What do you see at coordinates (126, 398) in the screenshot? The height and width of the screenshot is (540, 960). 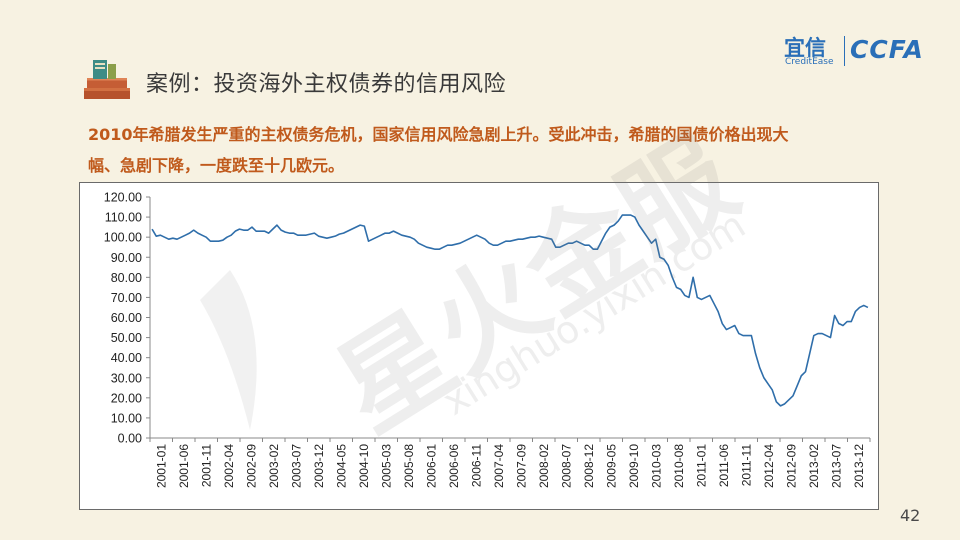 I see `y-tick-label: 20.00` at bounding box center [126, 398].